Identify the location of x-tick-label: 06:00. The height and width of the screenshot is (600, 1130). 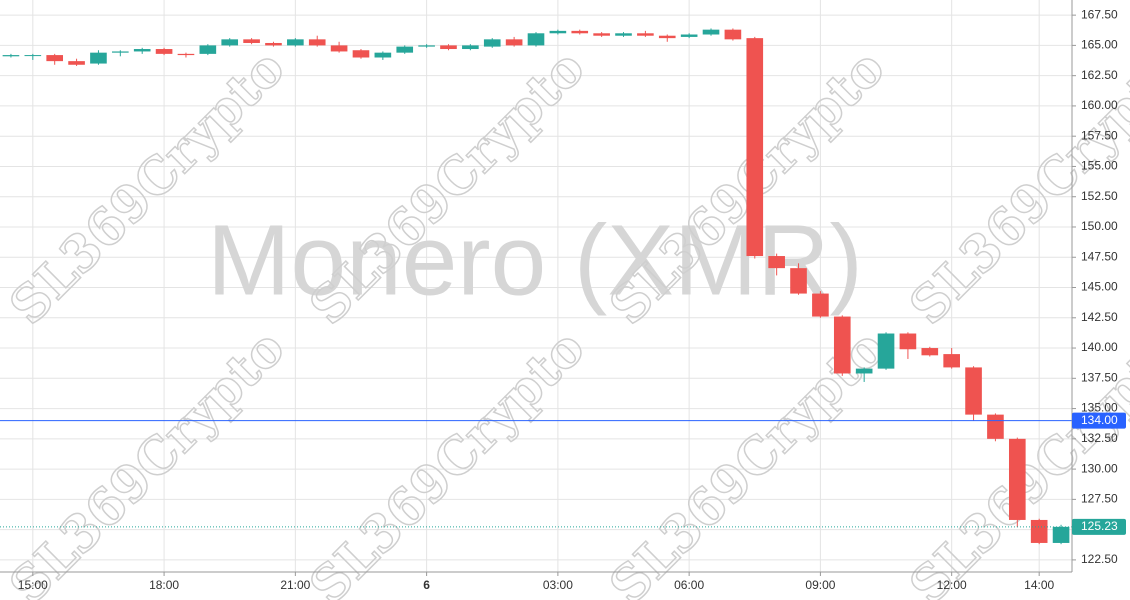
(689, 585).